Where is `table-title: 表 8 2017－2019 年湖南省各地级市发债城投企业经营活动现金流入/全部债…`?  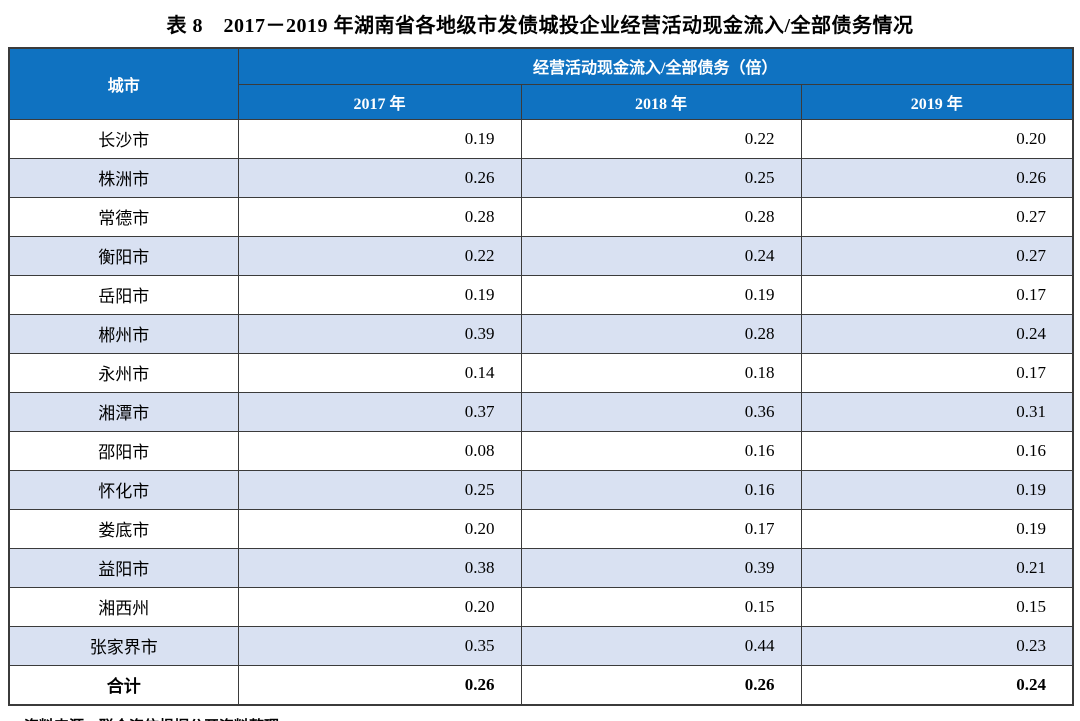
table-title: 表 8 2017－2019 年湖南省各地级市发债城投企业经营活动现金流入/全部债… is located at coordinates (540, 26).